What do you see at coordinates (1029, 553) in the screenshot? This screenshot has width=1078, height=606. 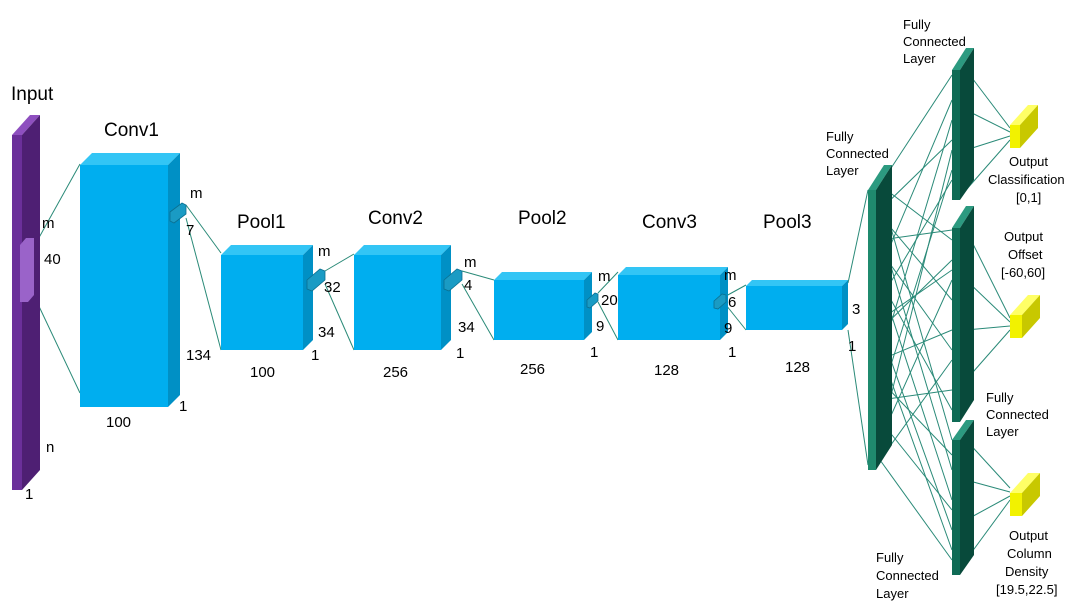 I see `output-density-line2: Column` at bounding box center [1029, 553].